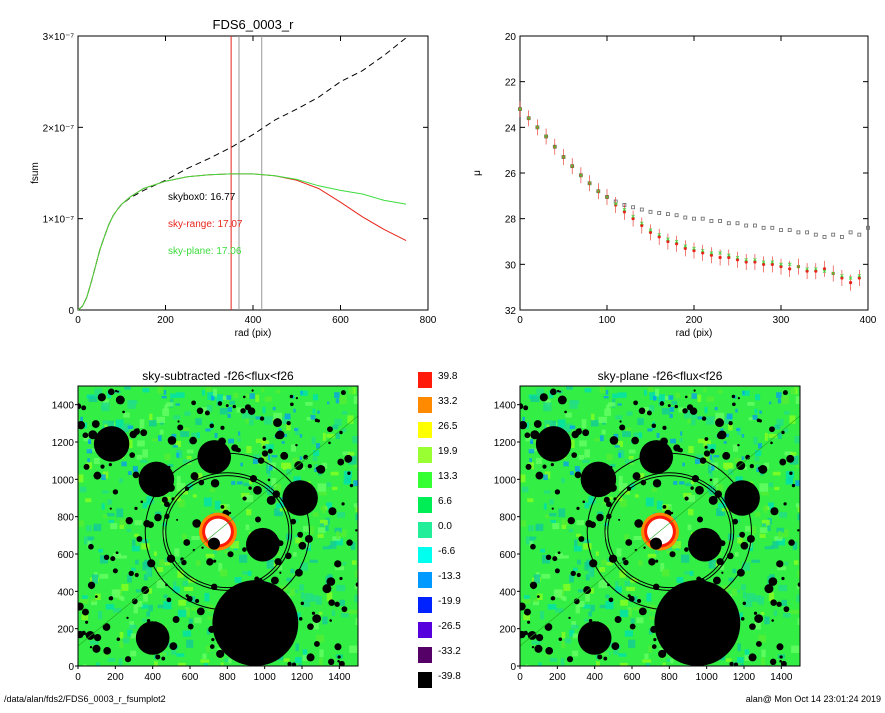 The width and height of the screenshot is (885, 713). What do you see at coordinates (59, 220) in the screenshot?
I see `y-tick-label: 1×10⁻⁷` at bounding box center [59, 220].